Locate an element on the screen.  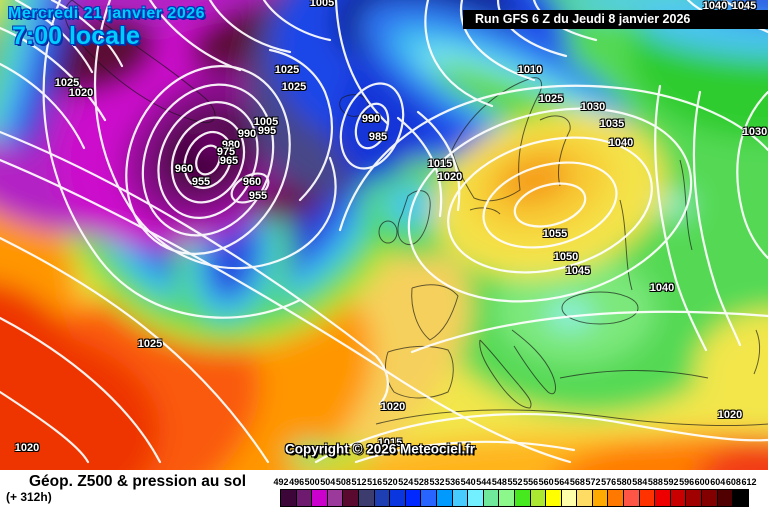
colorbar-tick: 576 is located at coordinates (609, 482).